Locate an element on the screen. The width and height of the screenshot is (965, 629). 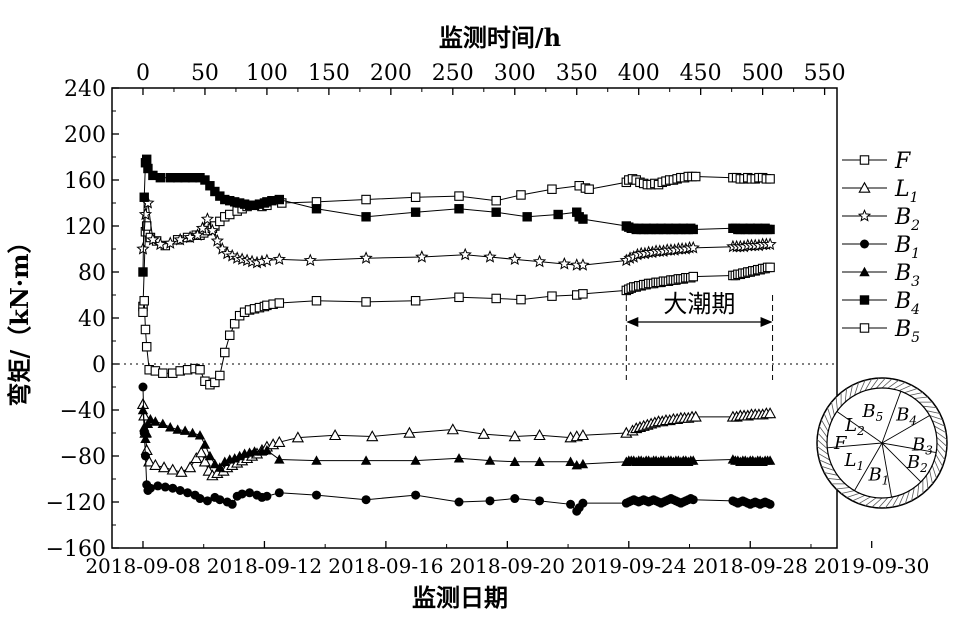
bottom-tick-label: 2018-09-12 is located at coordinates (264, 566).